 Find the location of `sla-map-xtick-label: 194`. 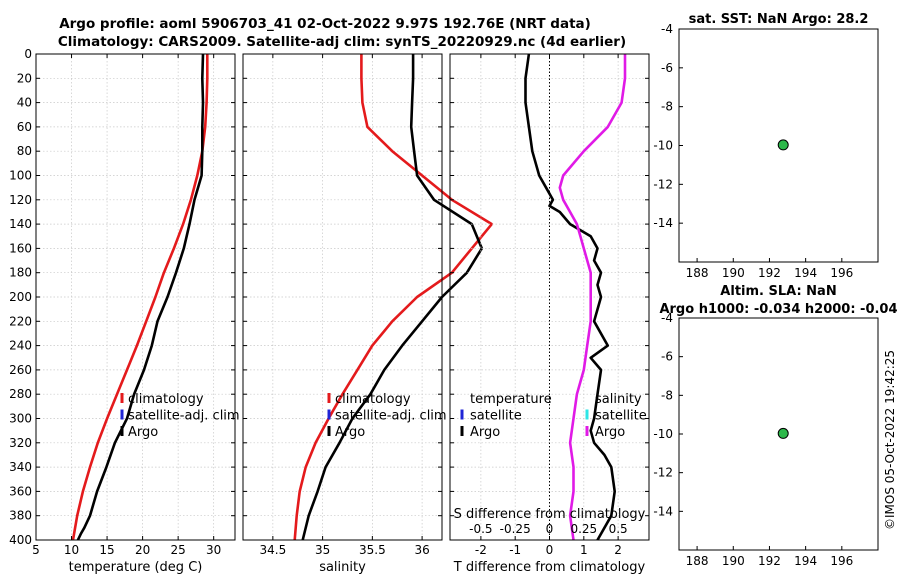

sla-map-xtick-label: 194 is located at coordinates (805, 561).